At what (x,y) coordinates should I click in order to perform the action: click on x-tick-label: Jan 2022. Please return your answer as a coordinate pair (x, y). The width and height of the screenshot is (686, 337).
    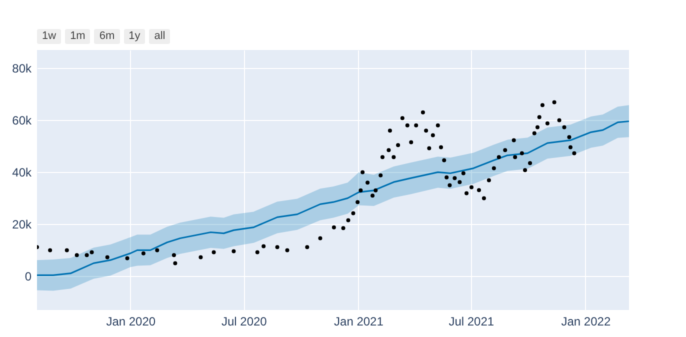
    Looking at the image, I should click on (586, 321).